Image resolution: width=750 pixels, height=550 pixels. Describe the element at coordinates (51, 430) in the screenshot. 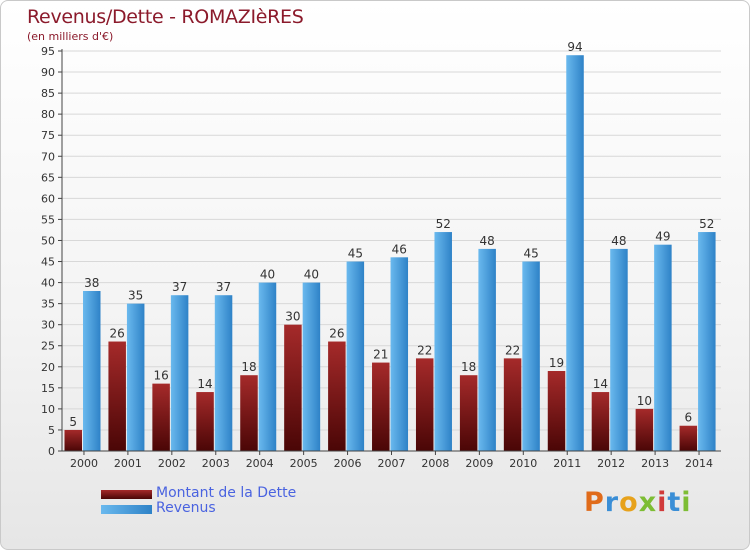

I see `y-tick-label: 5` at that location.